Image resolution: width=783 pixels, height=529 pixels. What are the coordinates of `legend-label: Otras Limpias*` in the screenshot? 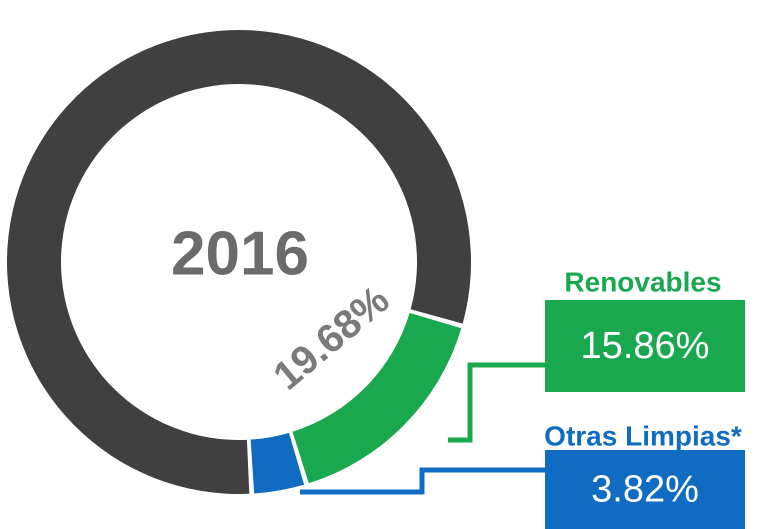 It's located at (643, 435).